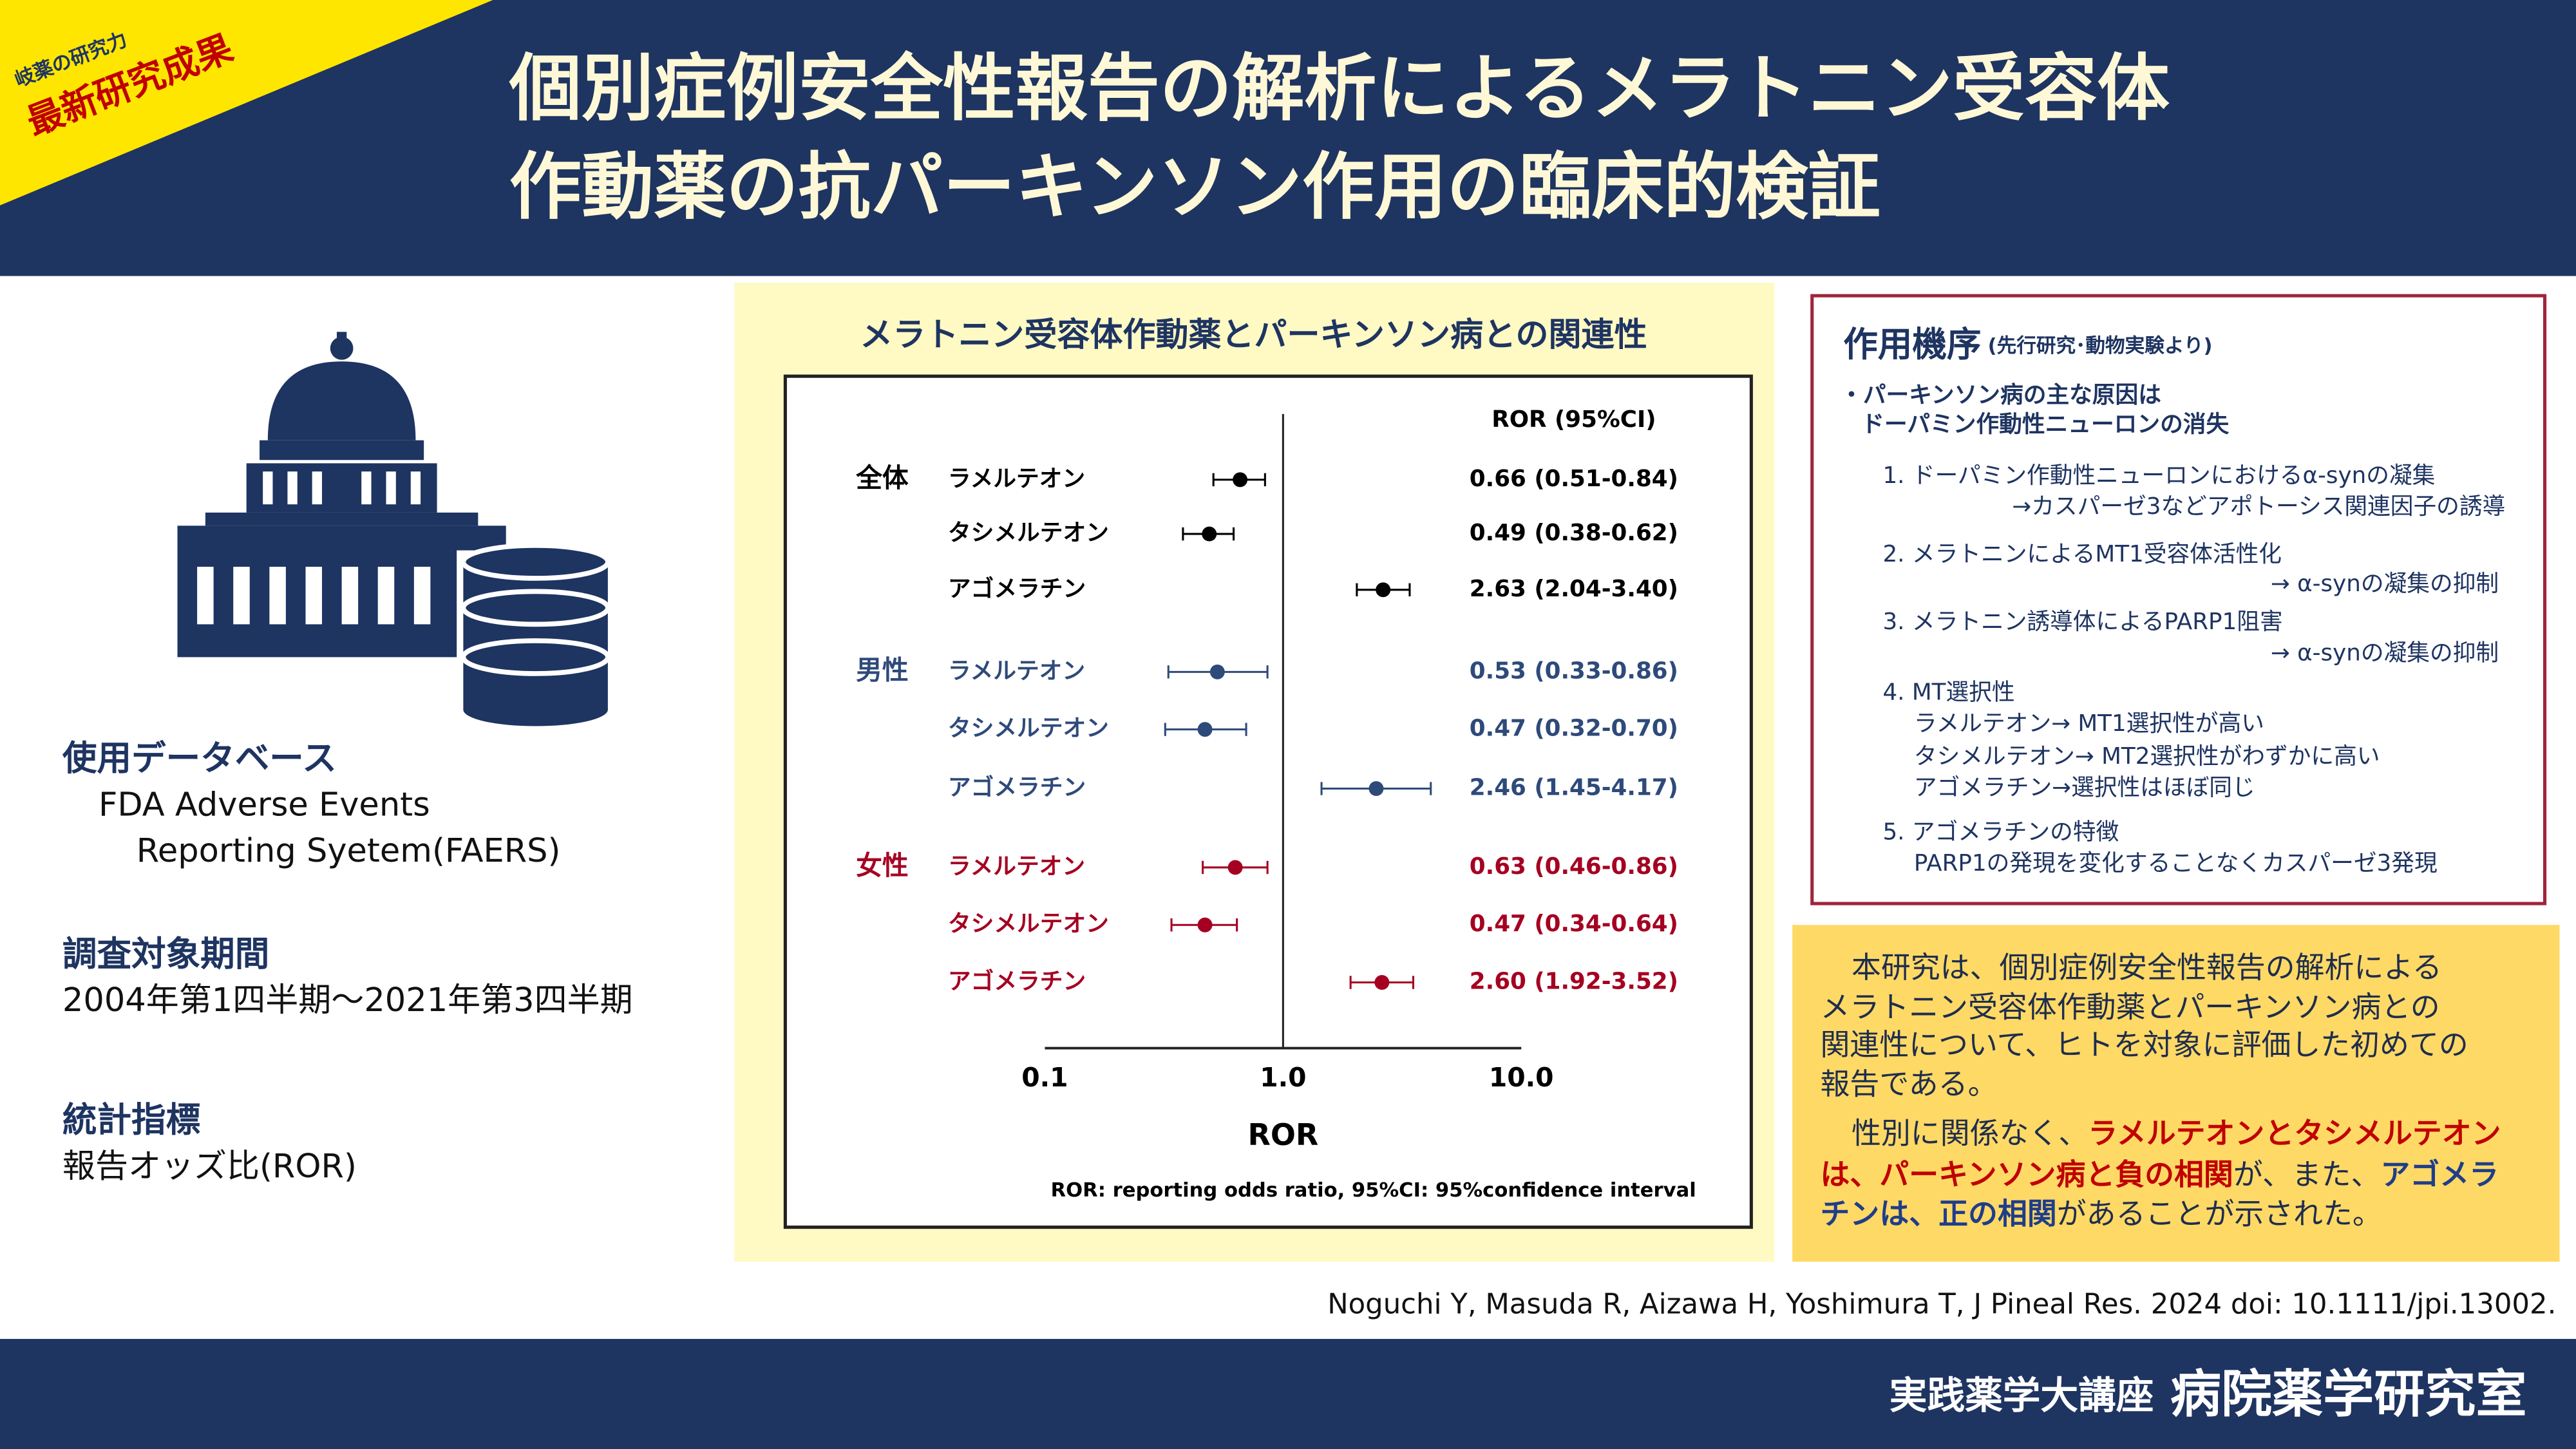 The image size is (2576, 1449). I want to click on conclusion-line: チンは、正の相関があることが示された。, so click(2101, 1213).